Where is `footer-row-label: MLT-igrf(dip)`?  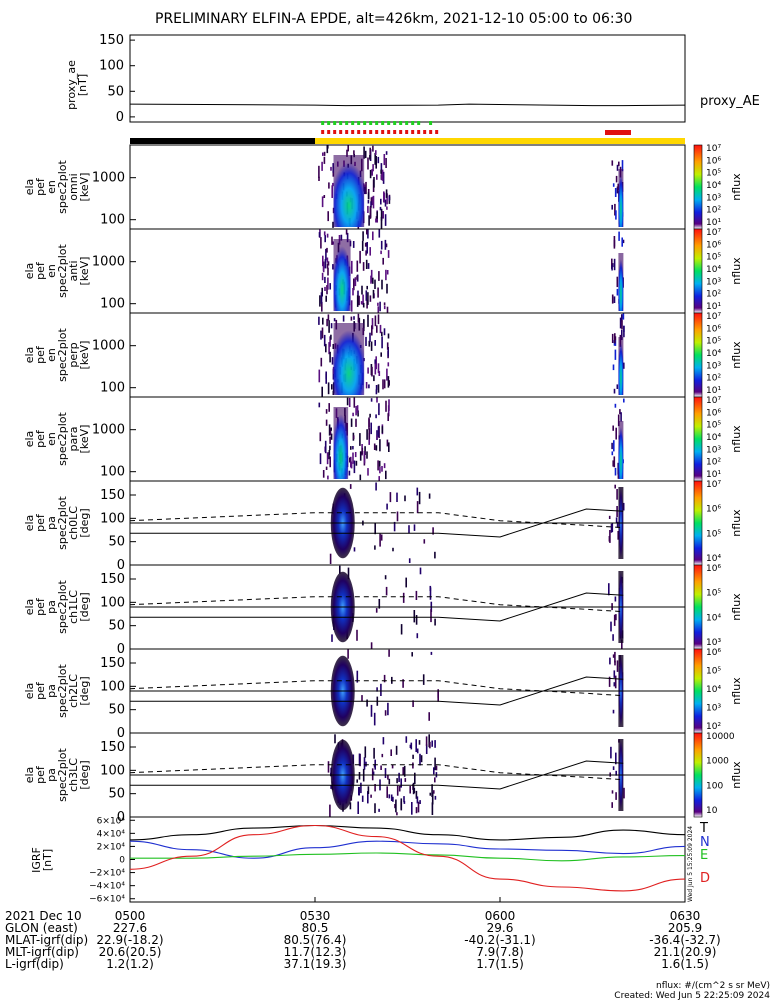 footer-row-label: MLT-igrf(dip) is located at coordinates (42, 952).